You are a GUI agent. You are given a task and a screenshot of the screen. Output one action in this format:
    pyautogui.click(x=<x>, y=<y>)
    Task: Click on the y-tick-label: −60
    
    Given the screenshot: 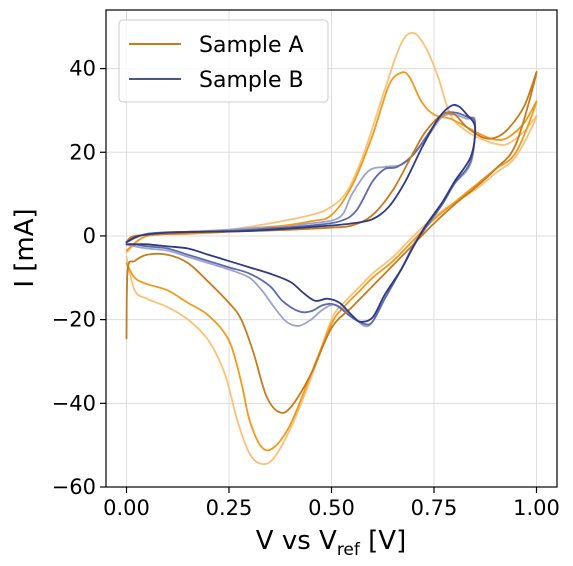 What is the action you would take?
    pyautogui.click(x=74, y=487)
    